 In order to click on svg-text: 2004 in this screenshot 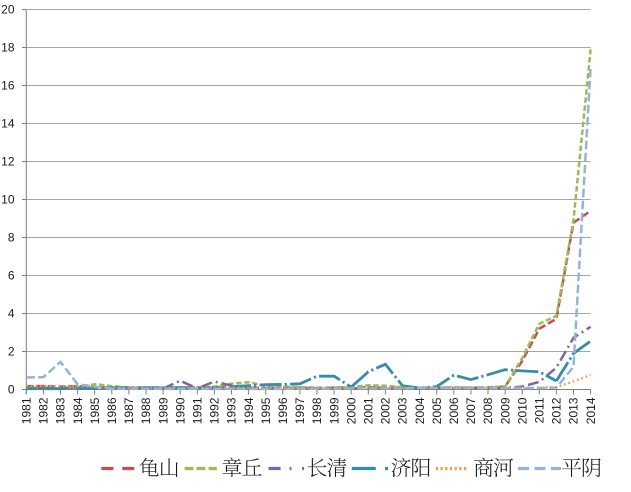, I will do `click(420, 410)`.